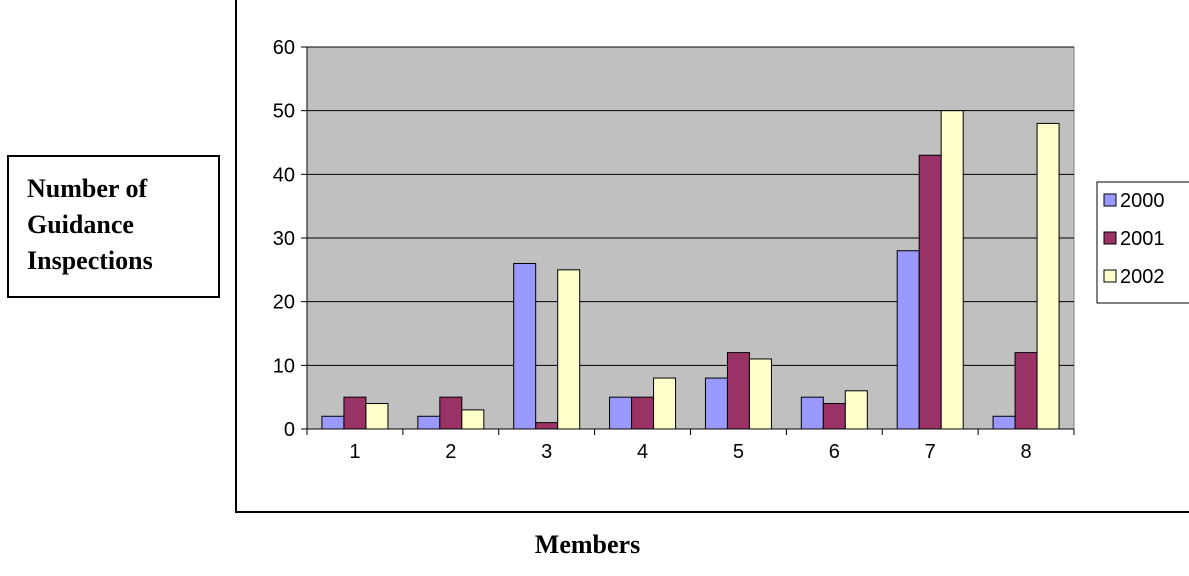 The height and width of the screenshot is (576, 1189). What do you see at coordinates (90, 260) in the screenshot?
I see `y-axis-title-line-3: Inspections` at bounding box center [90, 260].